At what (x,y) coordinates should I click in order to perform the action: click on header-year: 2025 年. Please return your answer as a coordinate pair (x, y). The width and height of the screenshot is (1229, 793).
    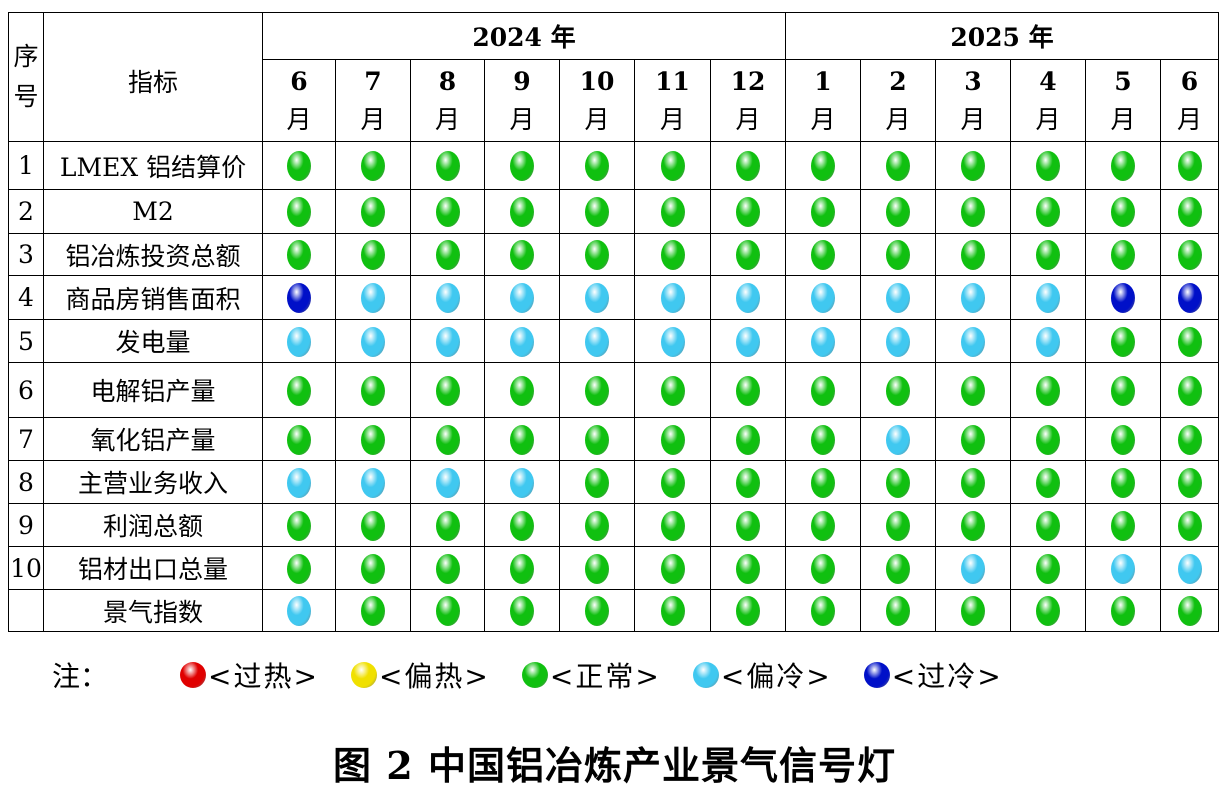
    Looking at the image, I should click on (1002, 36).